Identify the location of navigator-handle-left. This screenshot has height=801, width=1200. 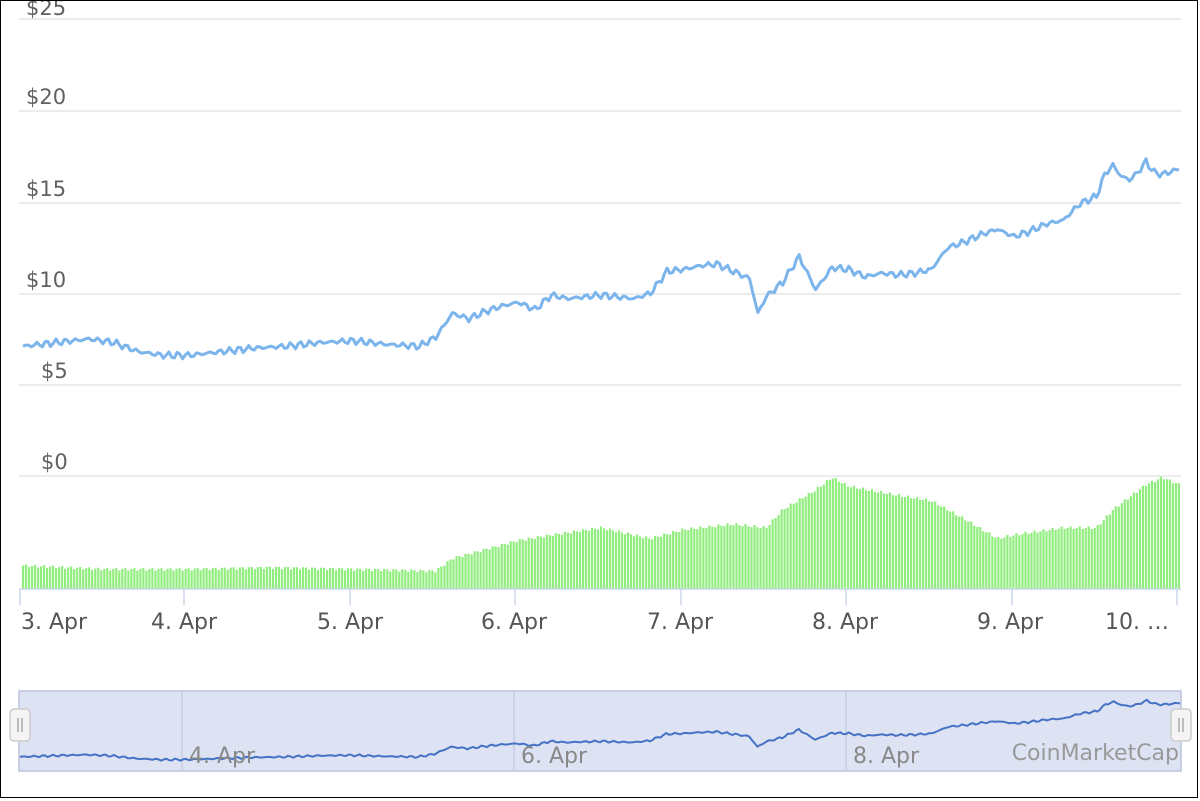
(20, 725).